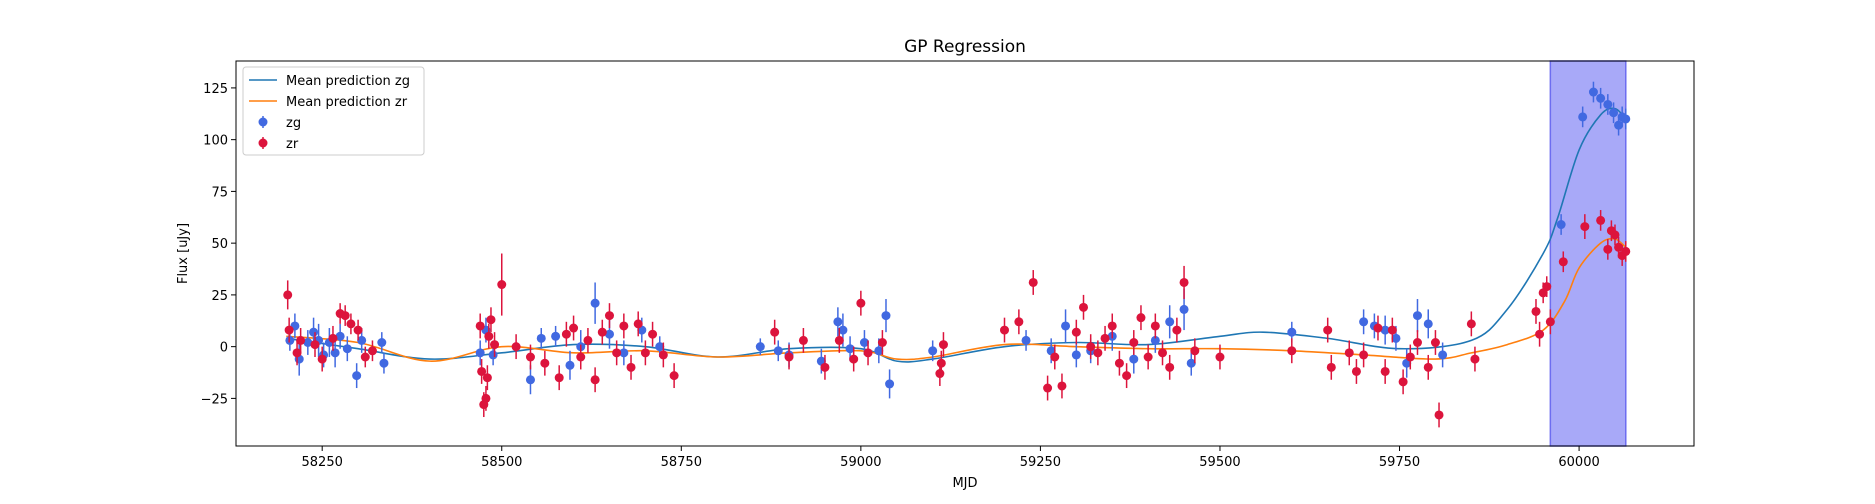 This screenshot has width=1875, height=504. I want to click on shaded-region, so click(1587, 253).